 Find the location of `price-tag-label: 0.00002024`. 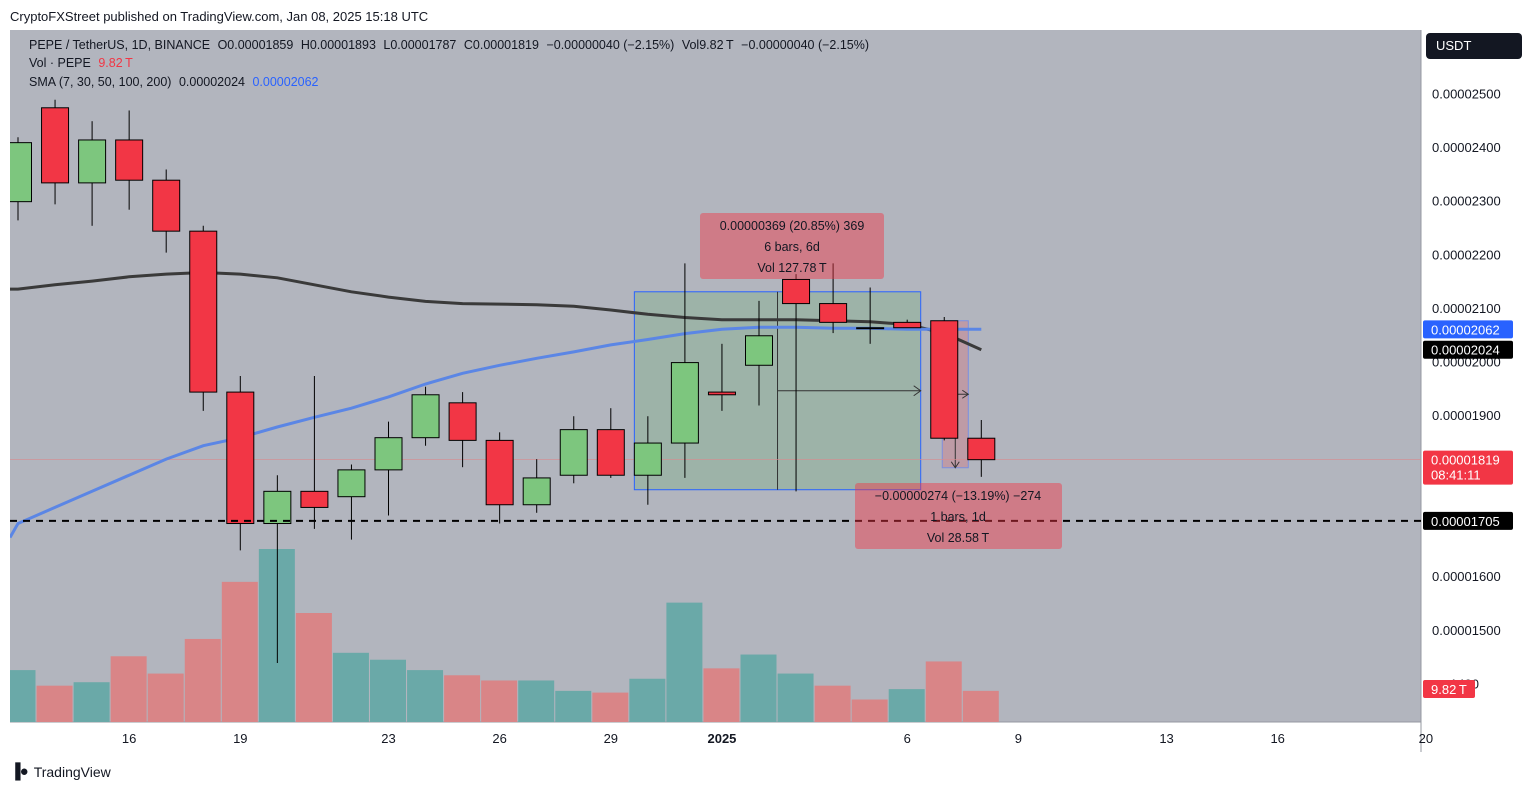

price-tag-label: 0.00002024 is located at coordinates (1465, 350).